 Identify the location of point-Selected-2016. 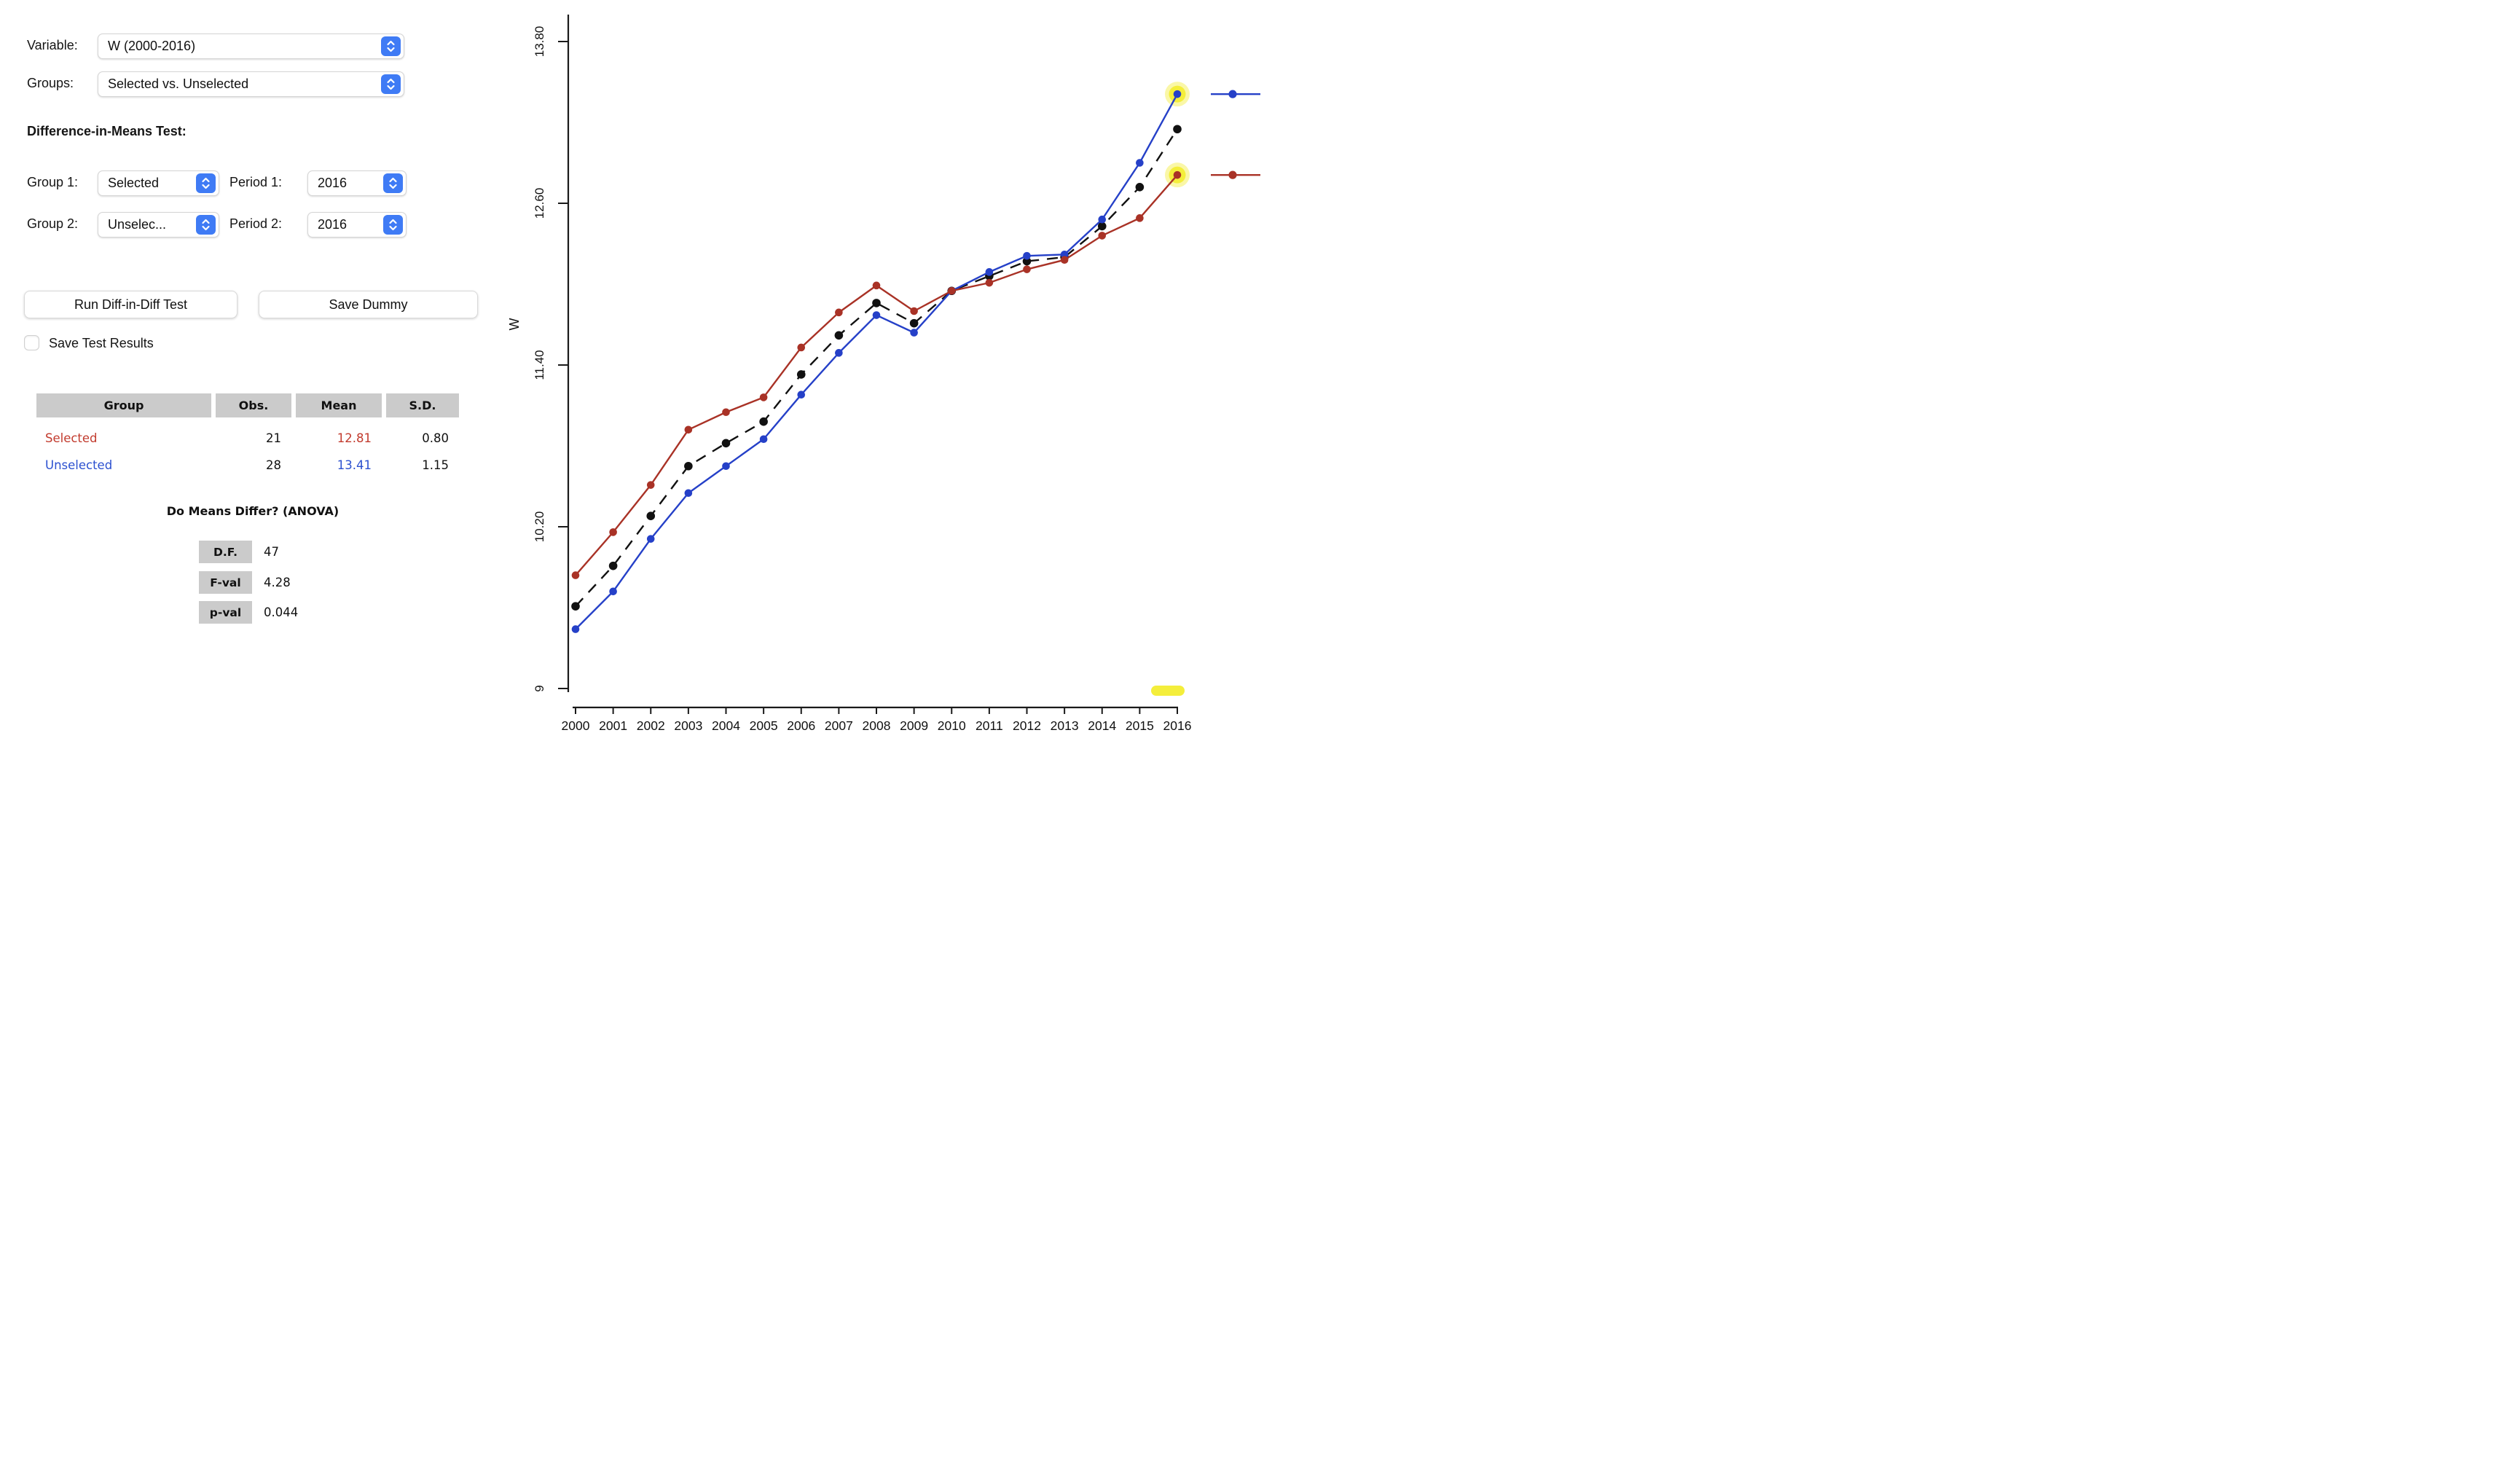
(1177, 174).